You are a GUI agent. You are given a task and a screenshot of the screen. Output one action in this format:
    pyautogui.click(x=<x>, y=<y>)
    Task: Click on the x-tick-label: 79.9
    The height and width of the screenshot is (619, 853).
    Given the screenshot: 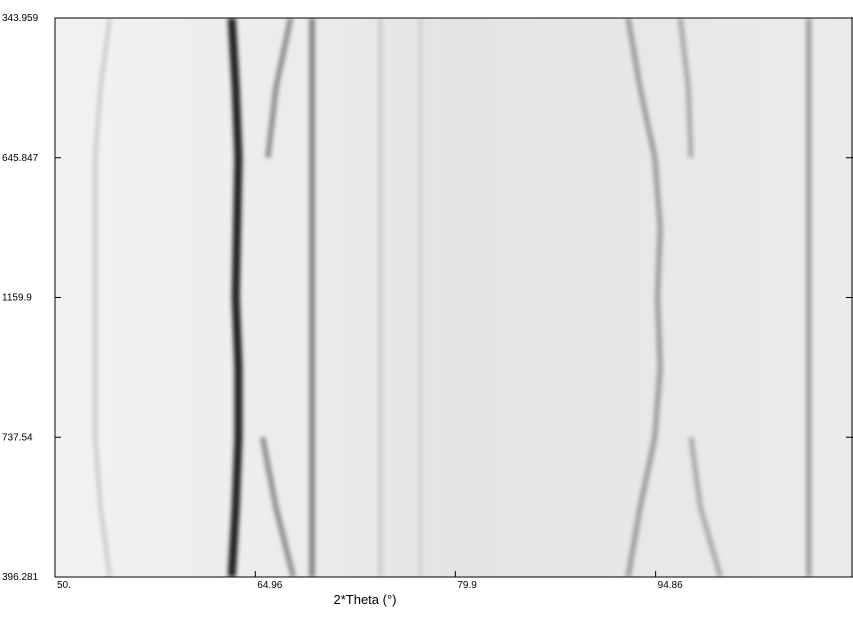 What is the action you would take?
    pyautogui.click(x=467, y=585)
    